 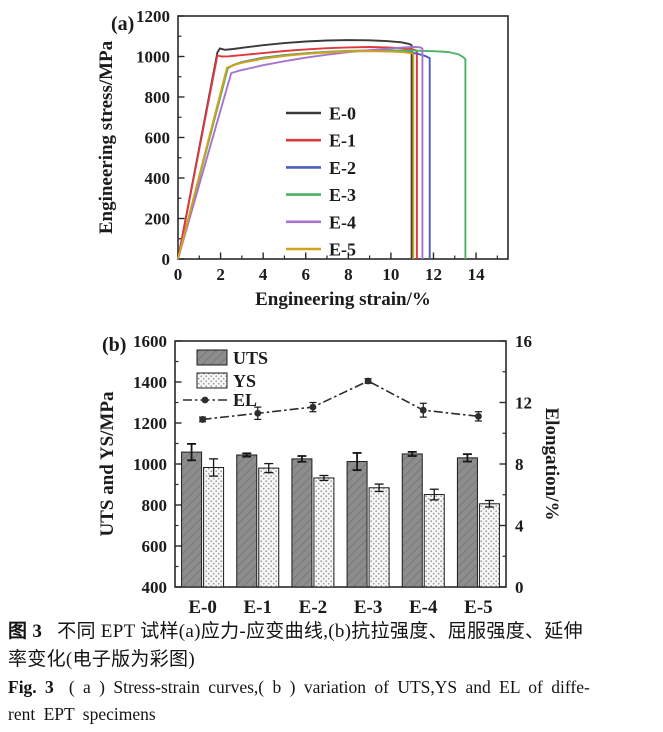 What do you see at coordinates (478, 607) in the screenshot?
I see `category-label-E-5: E-5` at bounding box center [478, 607].